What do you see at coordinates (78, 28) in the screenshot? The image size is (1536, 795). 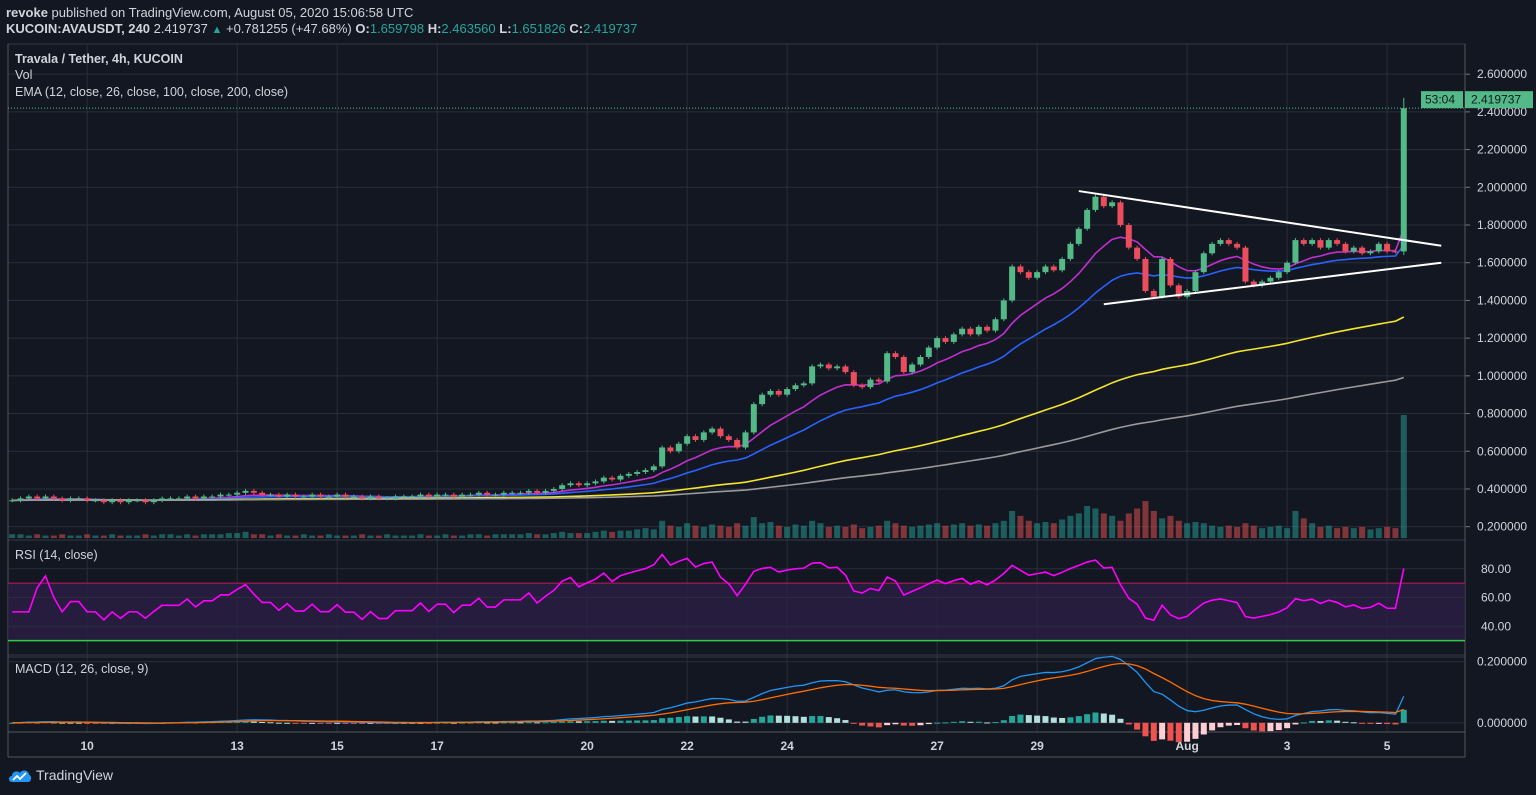 I see `symbol: KUCOIN:AVAUSDT, 240` at bounding box center [78, 28].